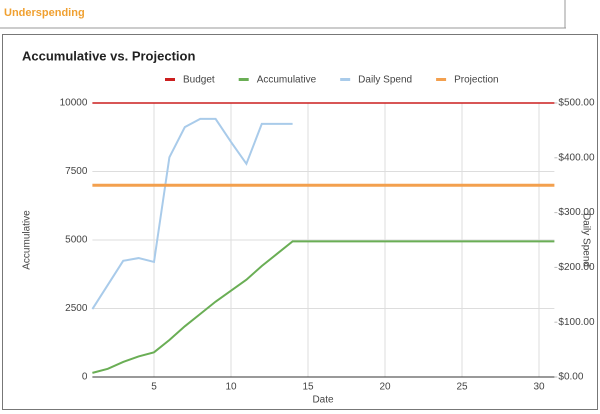 This screenshot has height=414, width=600. What do you see at coordinates (199, 80) in the screenshot?
I see `legend-label: Budget` at bounding box center [199, 80].